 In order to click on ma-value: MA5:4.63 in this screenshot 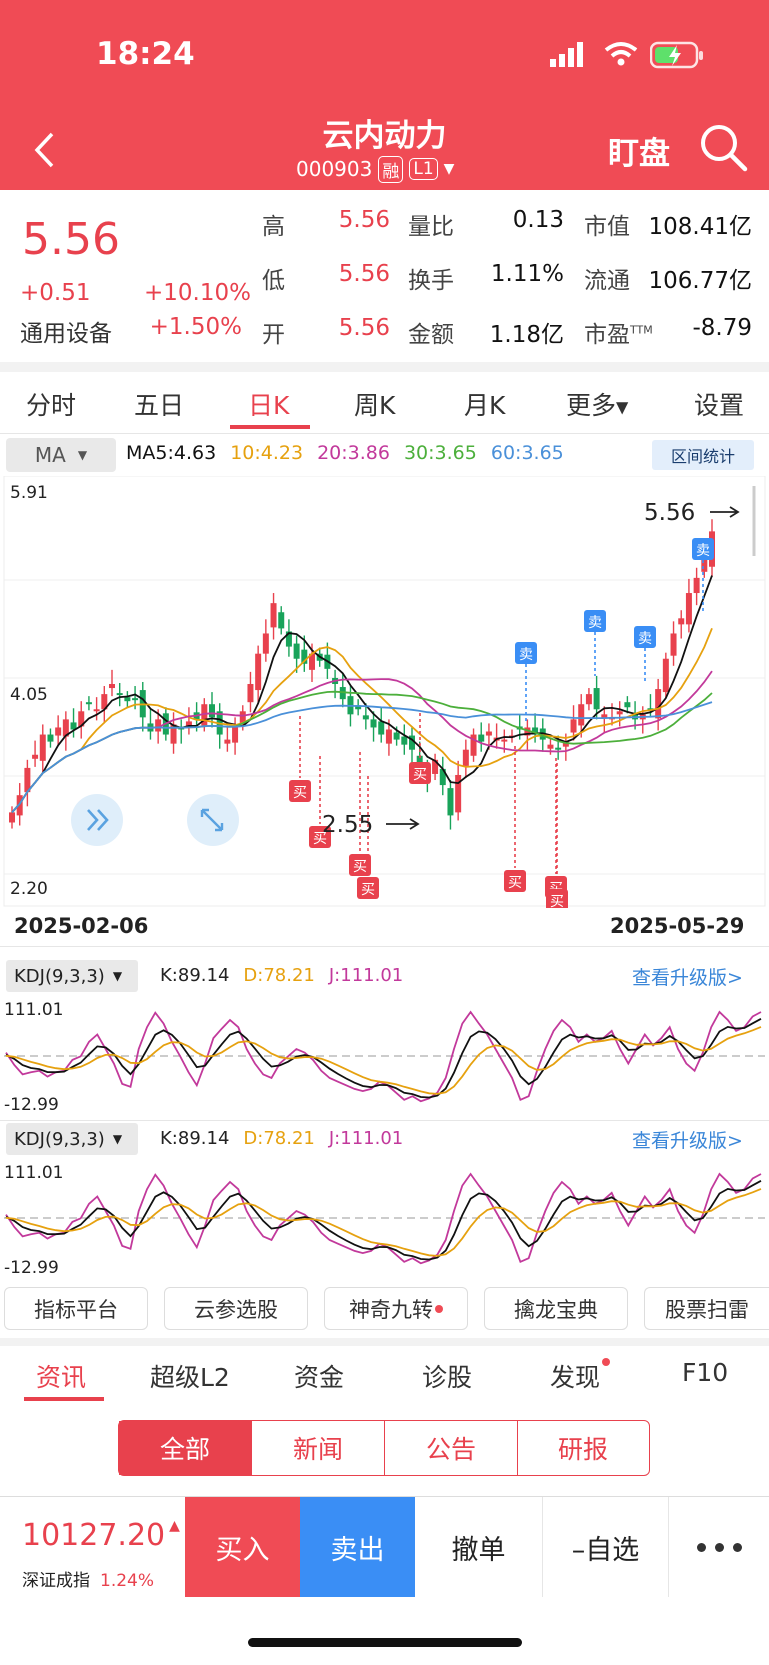, I will do `click(171, 453)`.